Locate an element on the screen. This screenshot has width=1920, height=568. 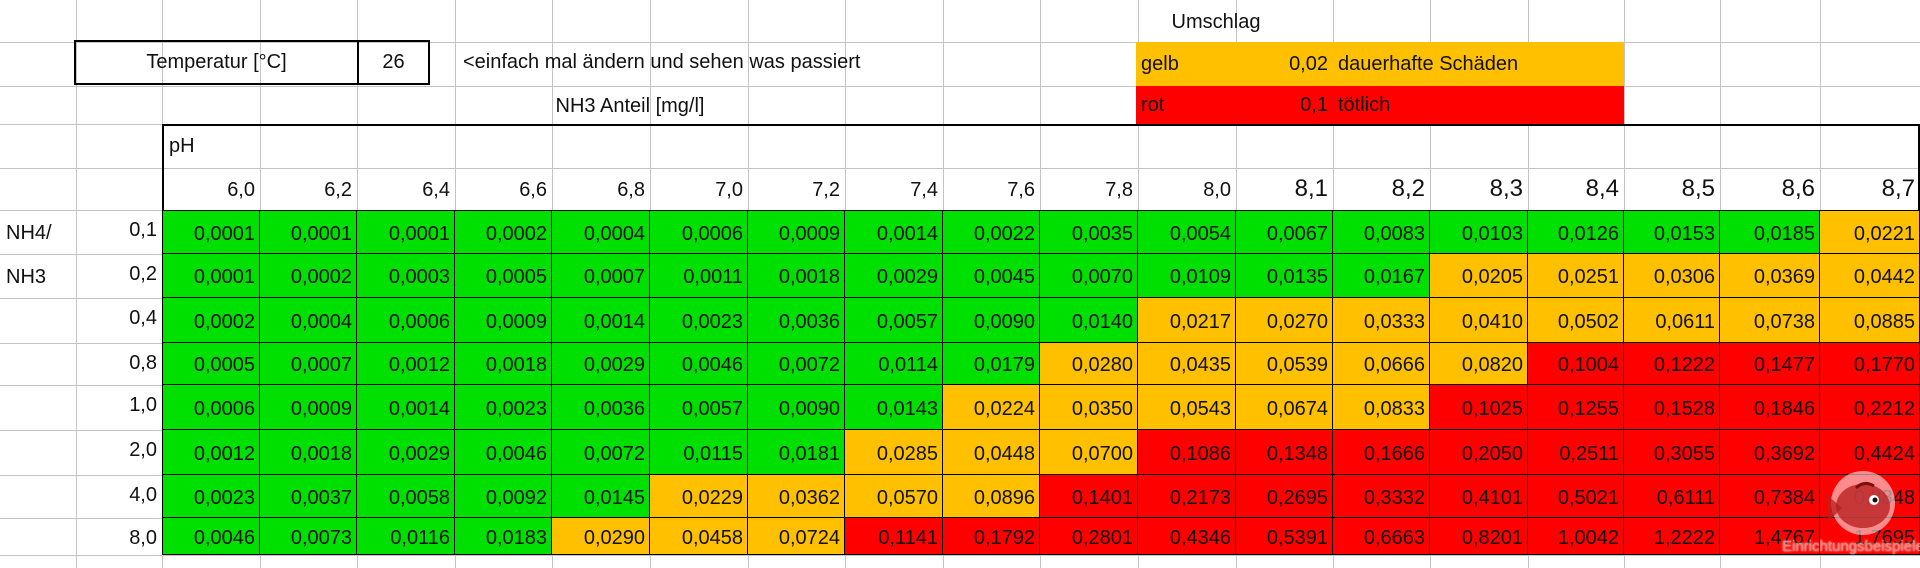
nh3-value-cell: 0,4101 is located at coordinates (1479, 496).